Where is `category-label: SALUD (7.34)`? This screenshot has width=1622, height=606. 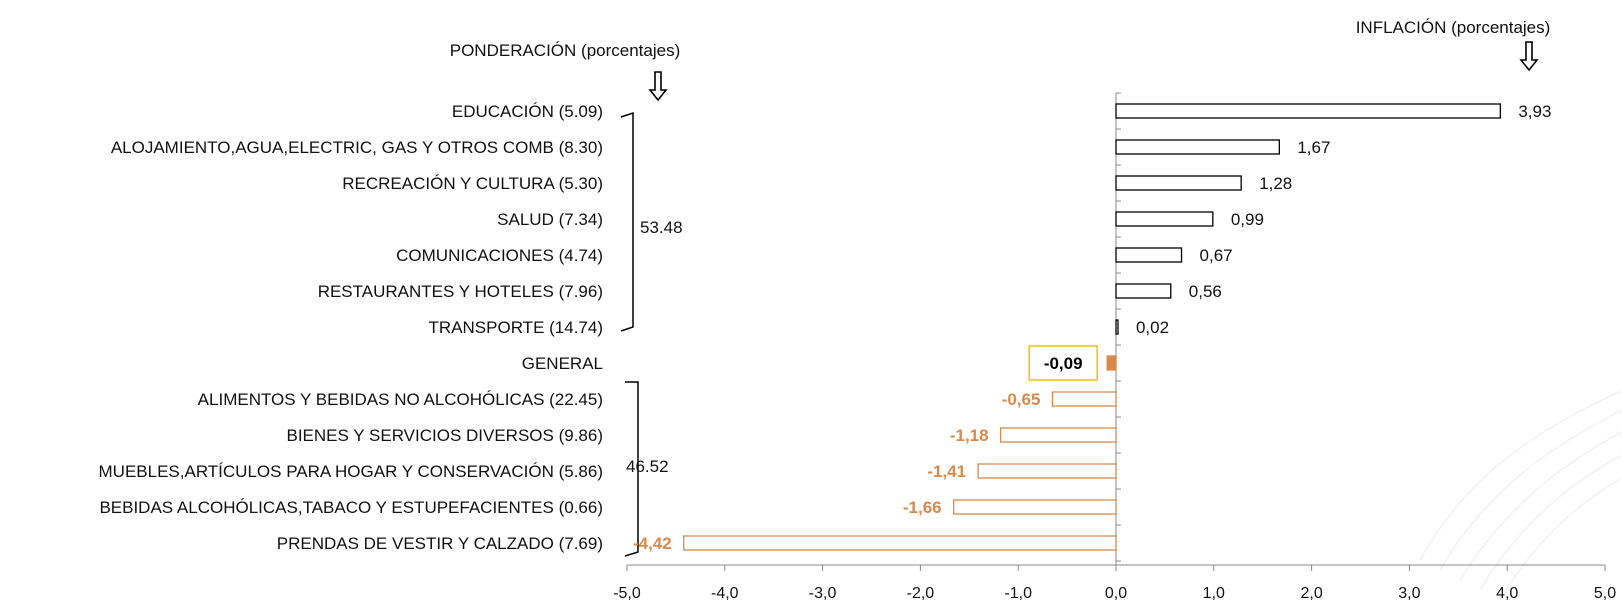
category-label: SALUD (7.34) is located at coordinates (550, 219).